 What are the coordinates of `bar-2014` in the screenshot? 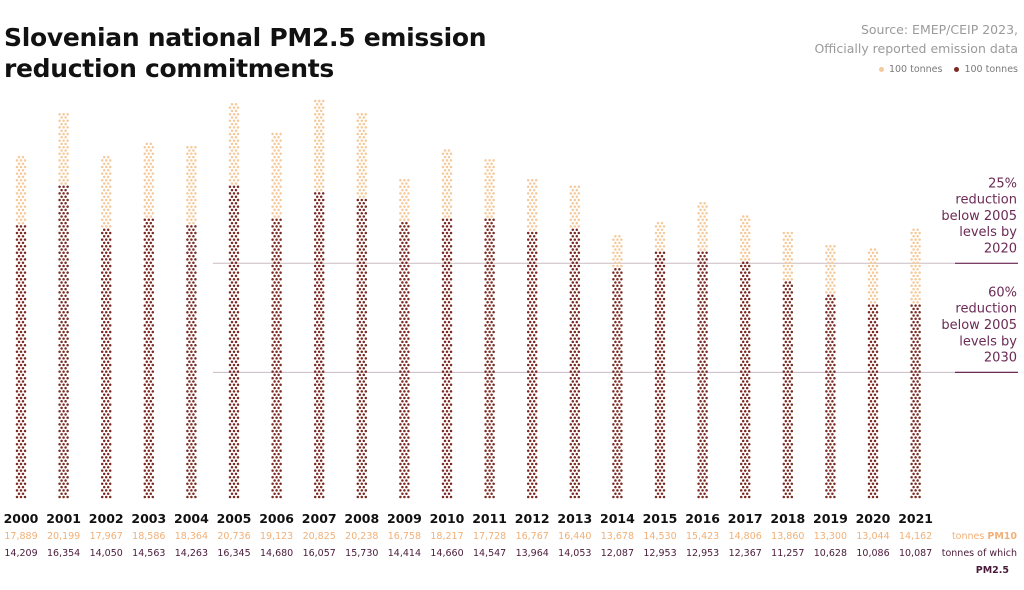 It's located at (617, 367).